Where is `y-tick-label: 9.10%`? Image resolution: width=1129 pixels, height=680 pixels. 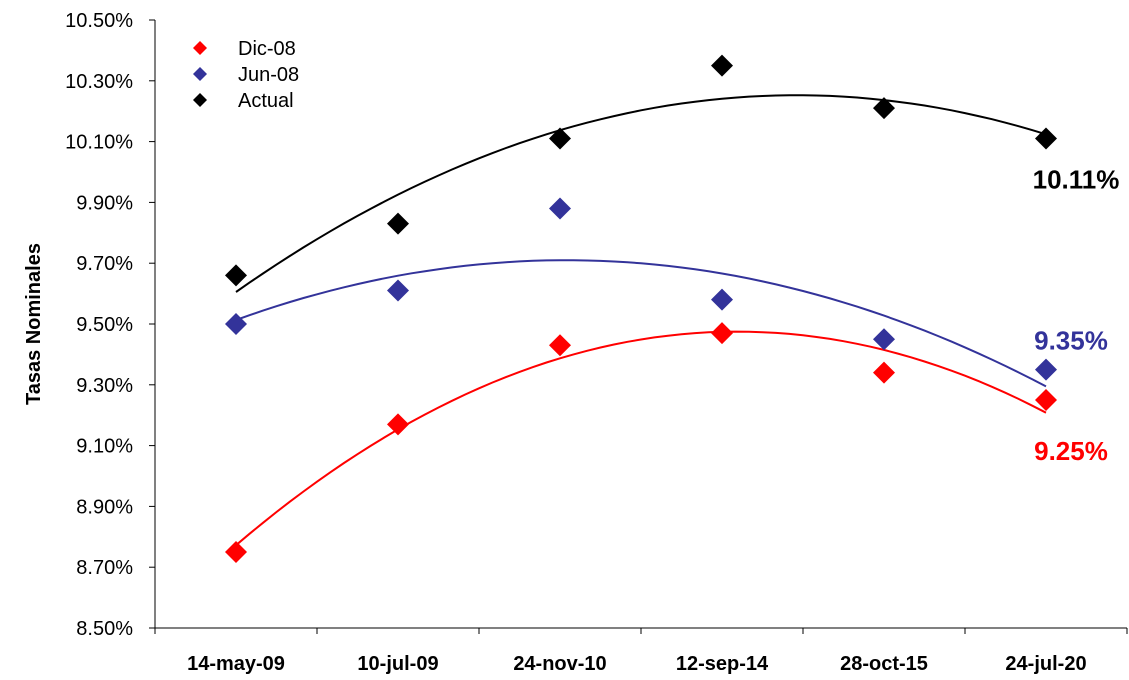 y-tick-label: 9.10% is located at coordinates (104, 447).